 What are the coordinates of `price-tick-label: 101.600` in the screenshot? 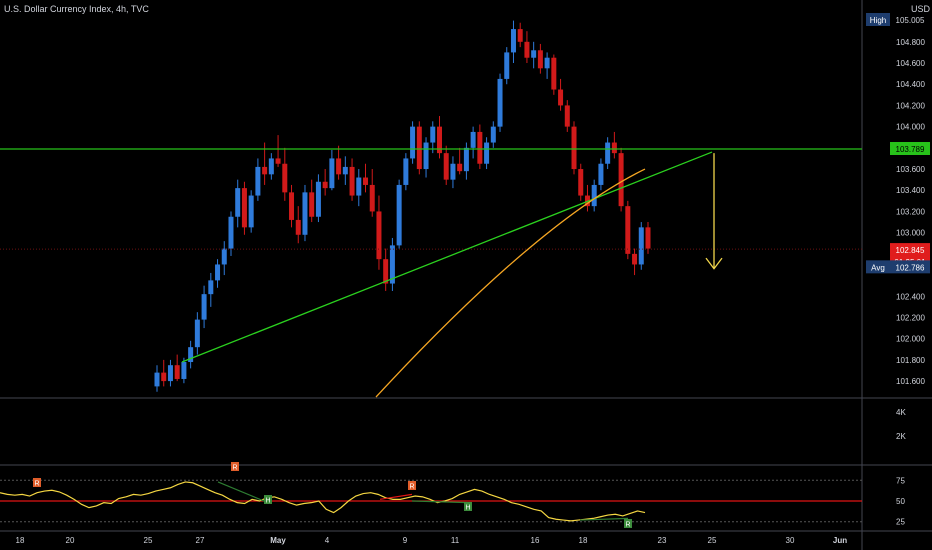 It's located at (910, 381).